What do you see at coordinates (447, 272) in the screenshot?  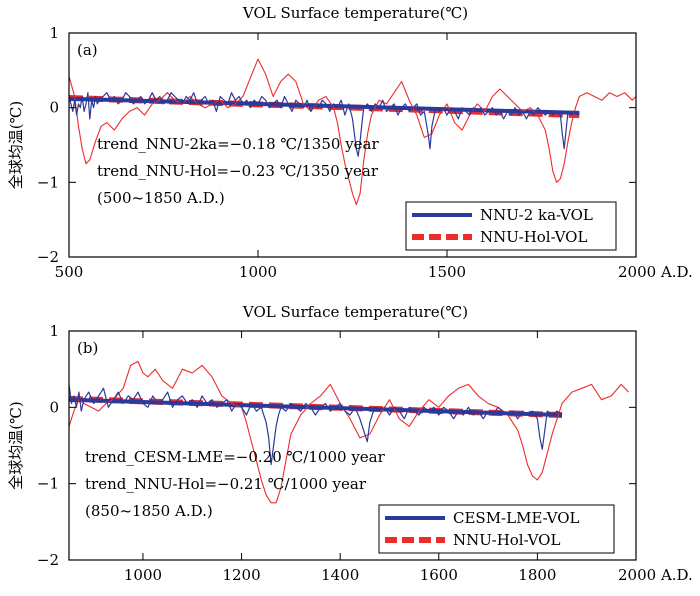 I see `x-tick-label: 1500` at bounding box center [447, 272].